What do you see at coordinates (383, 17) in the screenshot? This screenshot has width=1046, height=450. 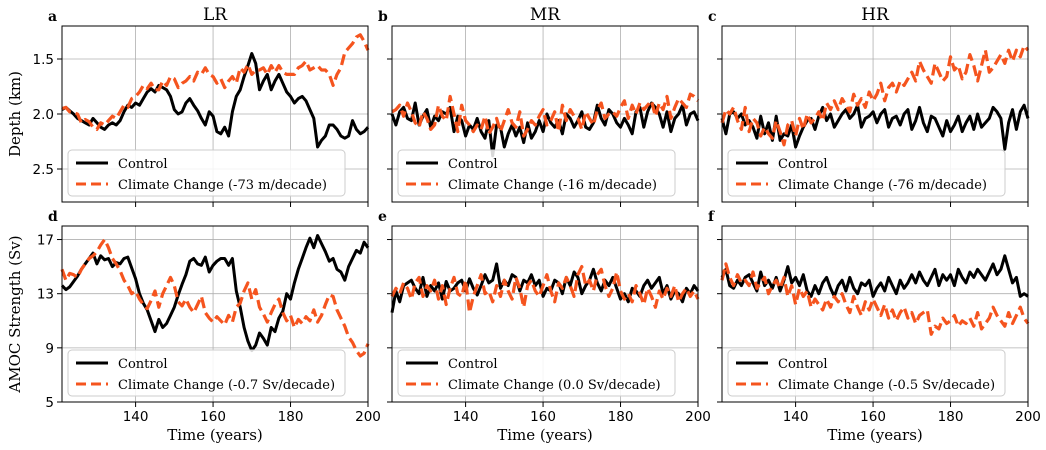 I see `panel-letter: b` at bounding box center [383, 17].